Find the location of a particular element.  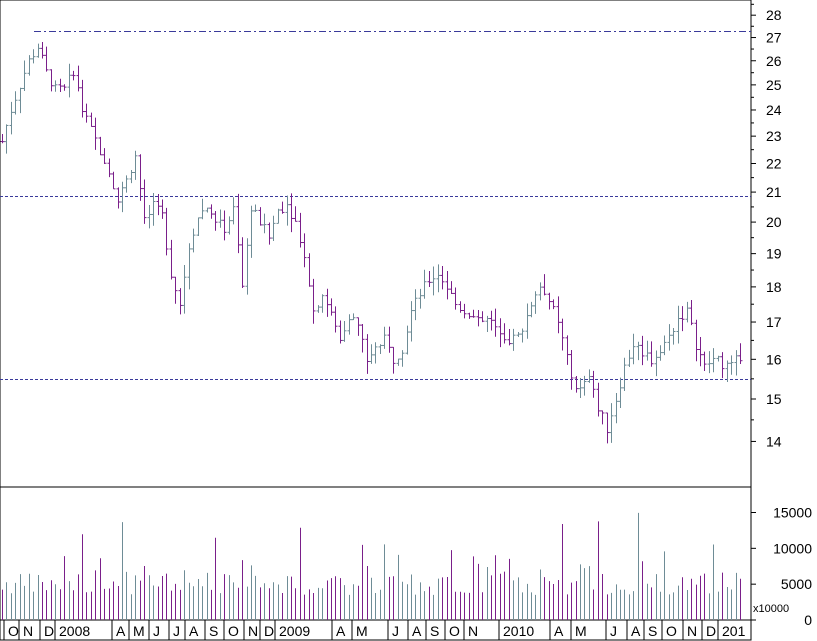

price-axis: 14 15 16 17 18 19 20 21 22 23 24 25 26 27 28 is located at coordinates (766, 226).